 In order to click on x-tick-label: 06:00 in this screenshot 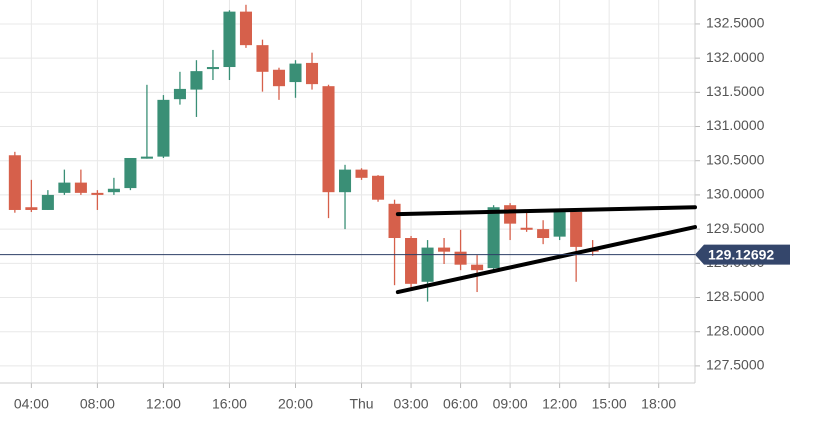, I will do `click(460, 404)`.